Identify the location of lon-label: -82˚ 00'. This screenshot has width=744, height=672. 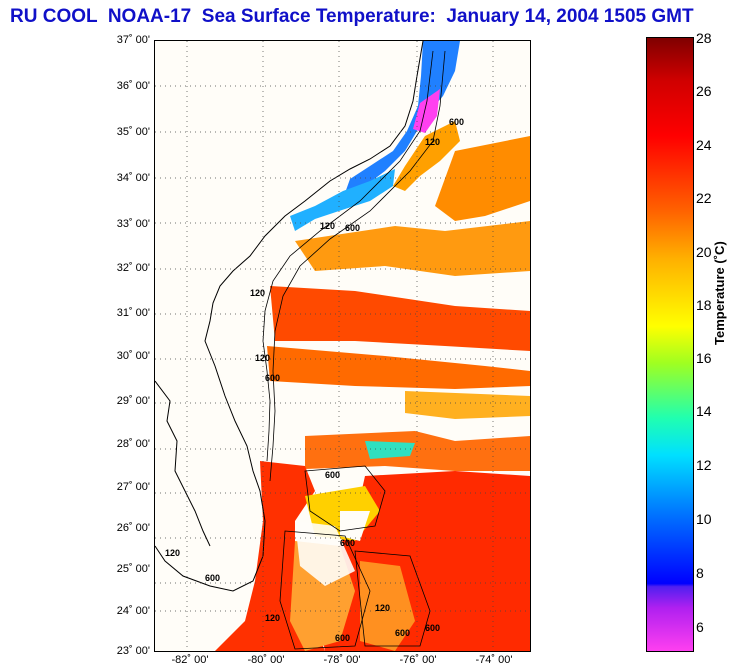
(190, 660).